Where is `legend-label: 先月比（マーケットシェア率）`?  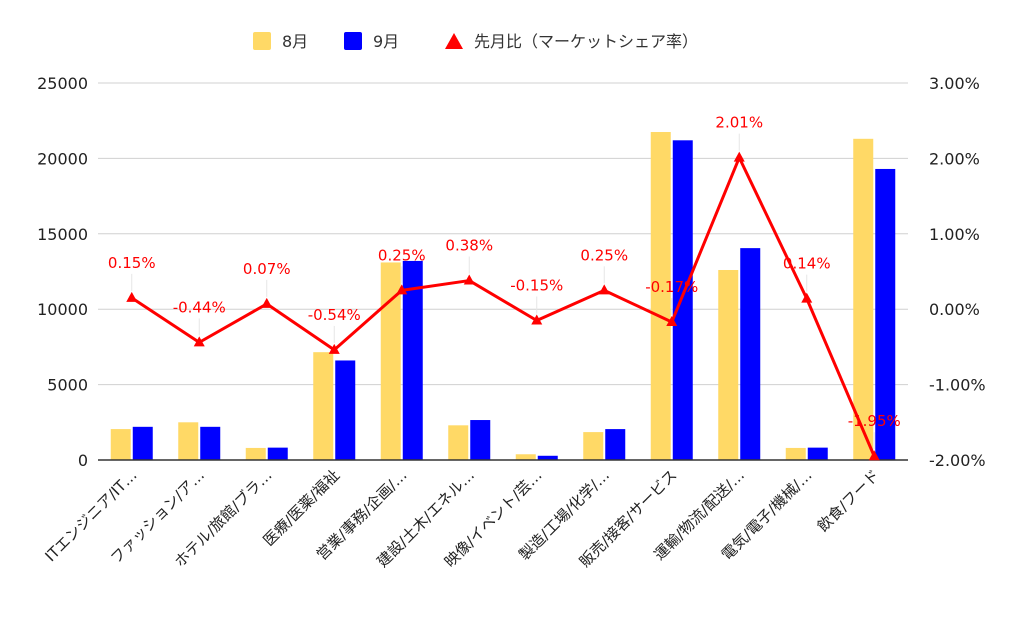
legend-label: 先月比（マーケットシェア率） is located at coordinates (586, 41).